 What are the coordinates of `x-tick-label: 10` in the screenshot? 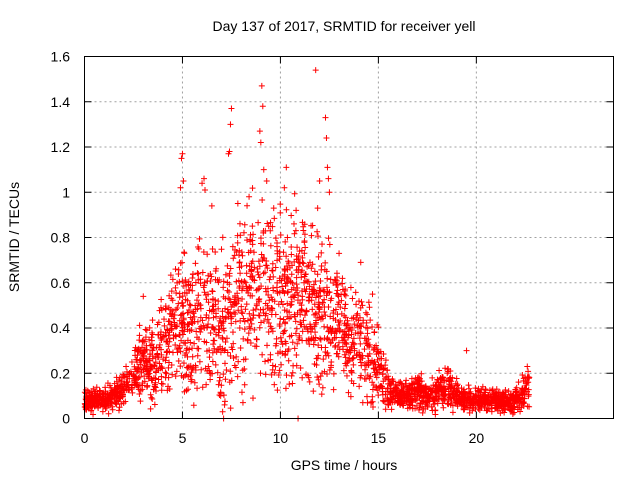 It's located at (281, 438).